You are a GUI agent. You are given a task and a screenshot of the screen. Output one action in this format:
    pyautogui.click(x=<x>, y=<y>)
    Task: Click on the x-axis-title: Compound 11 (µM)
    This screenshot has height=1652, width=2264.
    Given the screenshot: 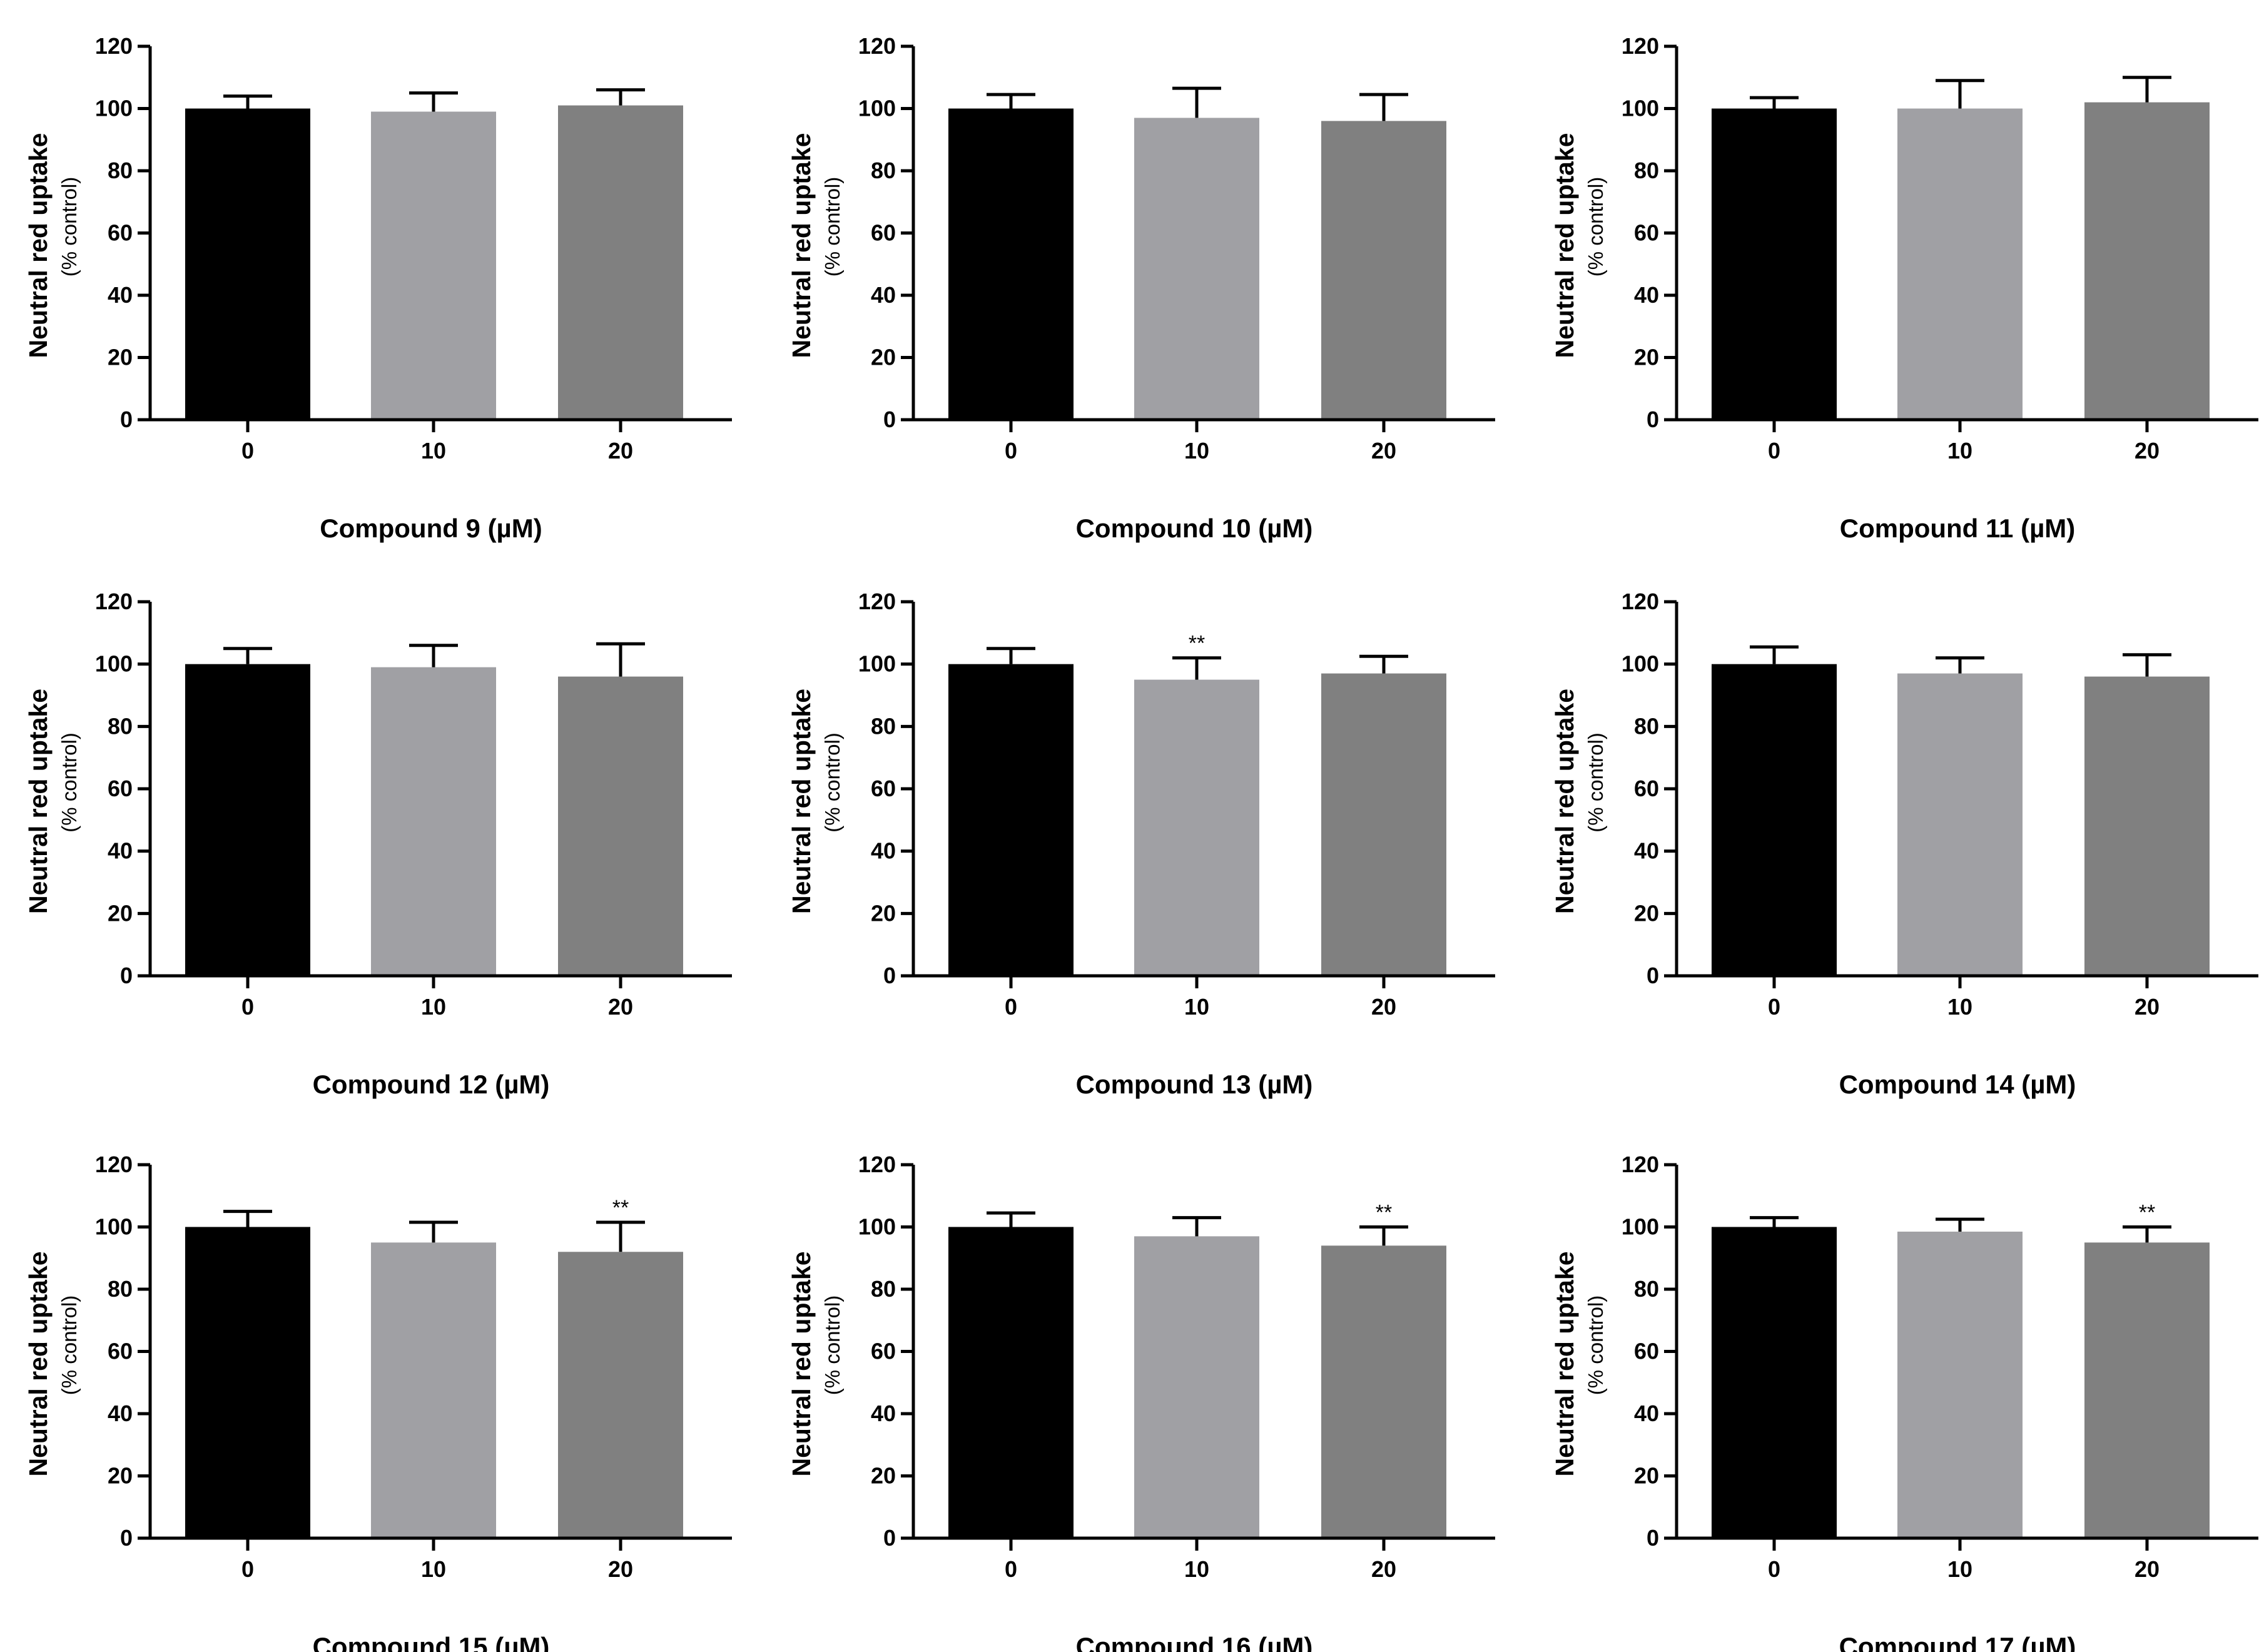 What is the action you would take?
    pyautogui.click(x=1958, y=528)
    